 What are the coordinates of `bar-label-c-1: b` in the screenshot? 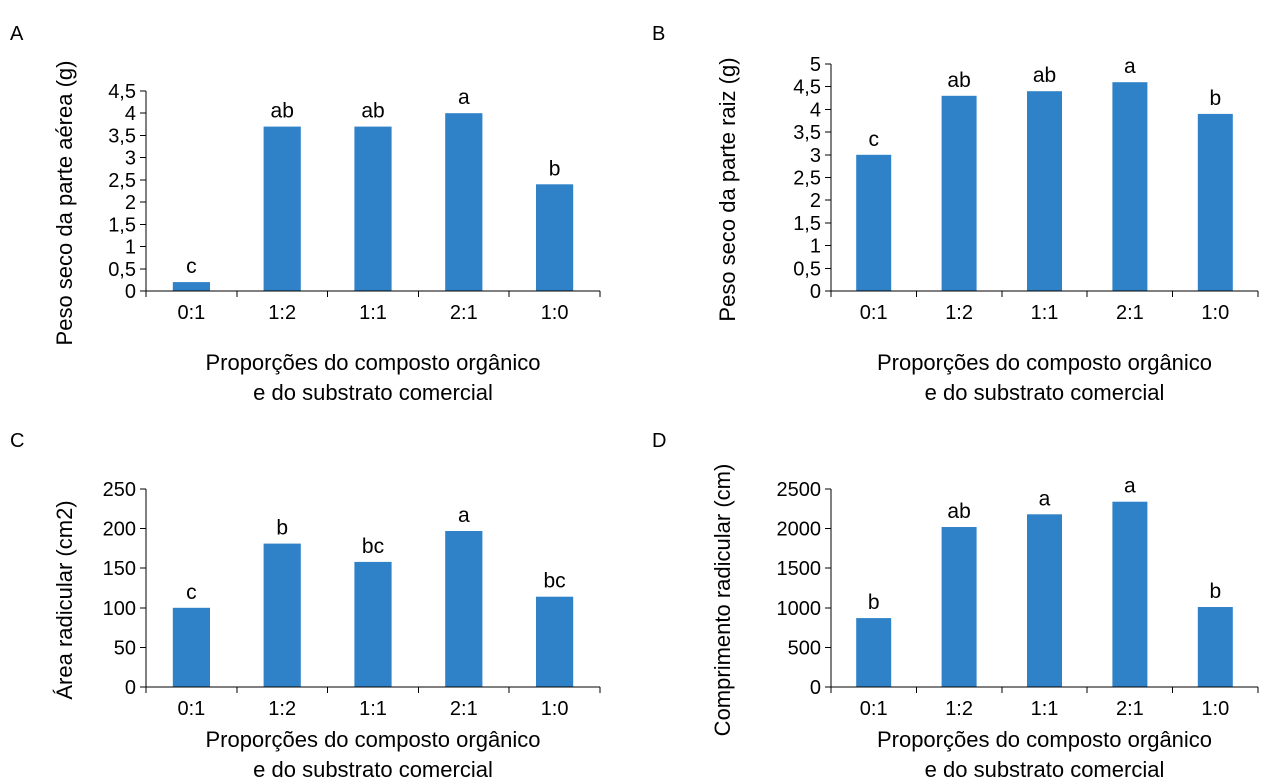 It's located at (282, 528).